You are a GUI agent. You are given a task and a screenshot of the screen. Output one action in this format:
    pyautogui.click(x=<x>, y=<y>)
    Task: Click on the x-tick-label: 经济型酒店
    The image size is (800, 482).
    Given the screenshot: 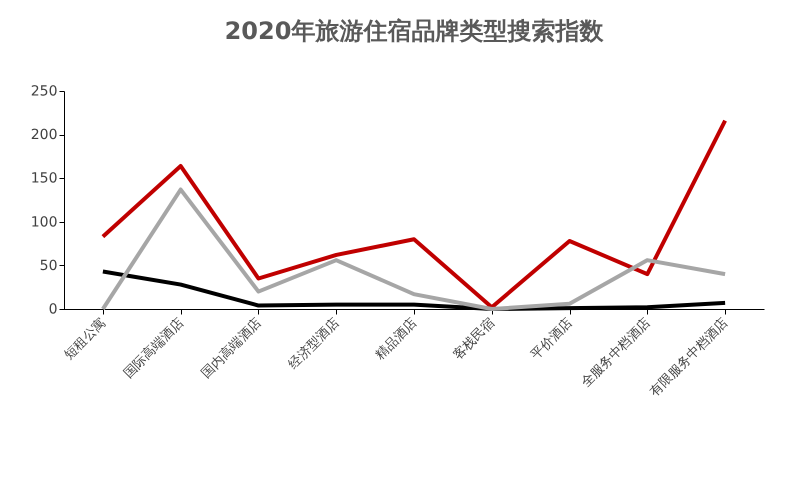 What is the action you would take?
    pyautogui.click(x=313, y=343)
    